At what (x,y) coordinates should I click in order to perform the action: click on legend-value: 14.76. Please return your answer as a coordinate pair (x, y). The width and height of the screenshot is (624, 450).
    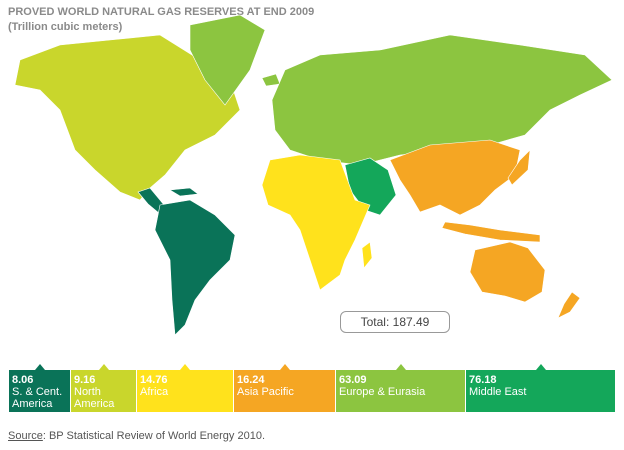
    Looking at the image, I should click on (154, 380).